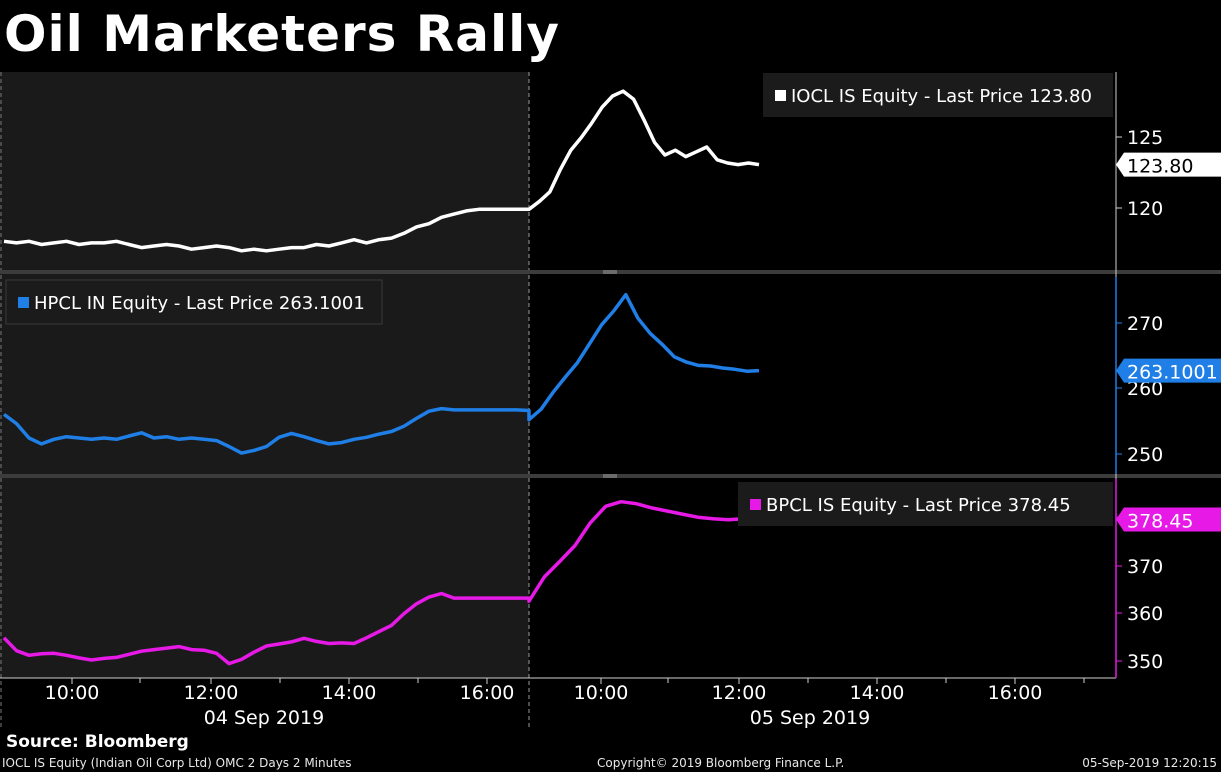 The width and height of the screenshot is (1221, 772). What do you see at coordinates (1145, 209) in the screenshot?
I see `y-tick-label: 120` at bounding box center [1145, 209].